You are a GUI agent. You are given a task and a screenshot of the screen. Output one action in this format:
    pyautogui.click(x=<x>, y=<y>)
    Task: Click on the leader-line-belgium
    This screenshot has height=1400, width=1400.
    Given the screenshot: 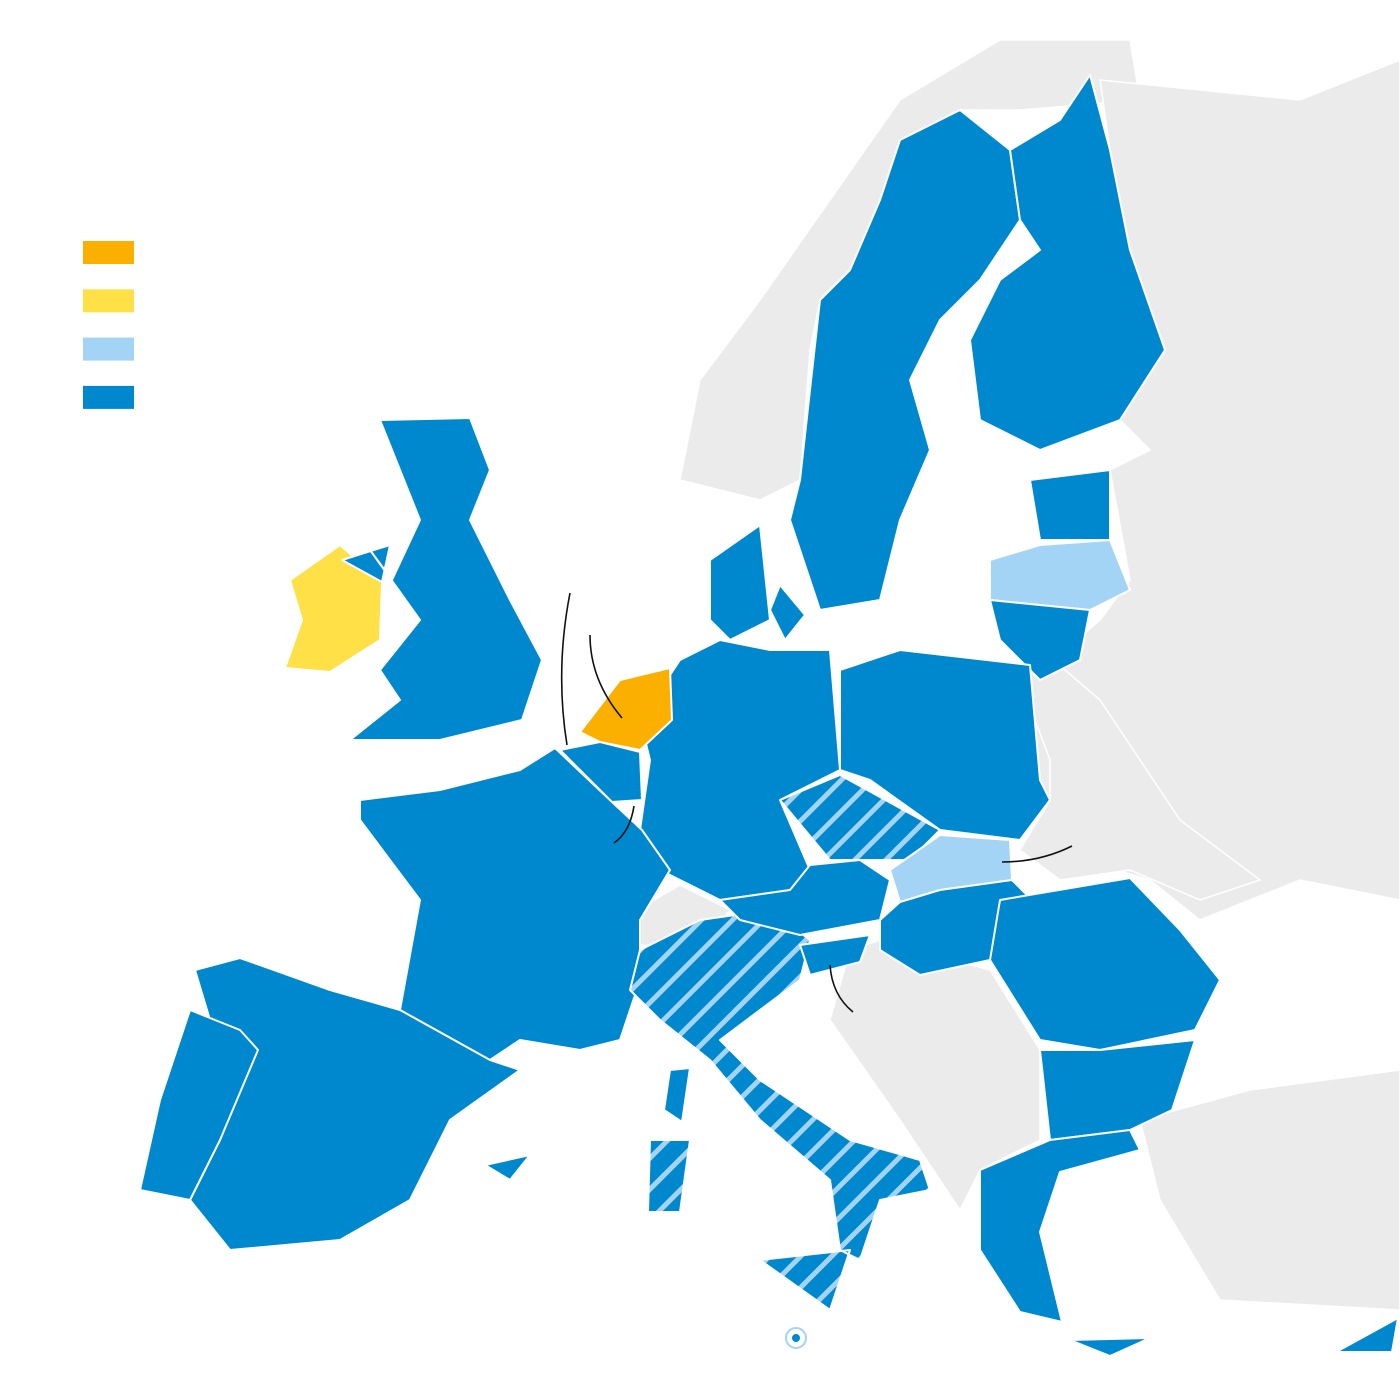 What is the action you would take?
    pyautogui.click(x=565, y=669)
    